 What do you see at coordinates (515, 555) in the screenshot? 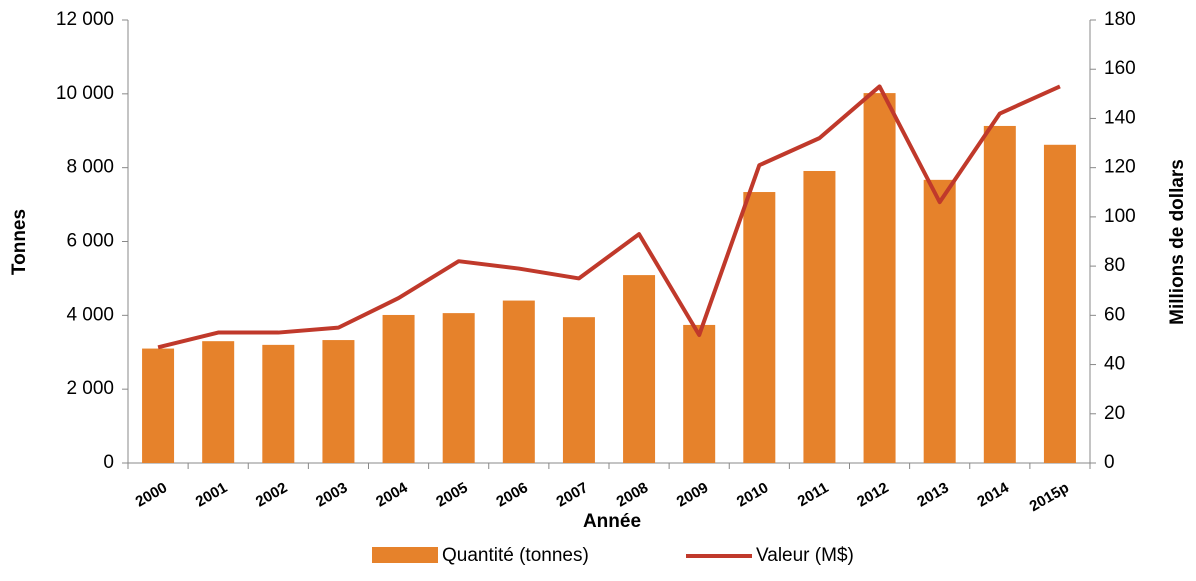
I see `legend-label: Quantité (tonnes)` at bounding box center [515, 555].